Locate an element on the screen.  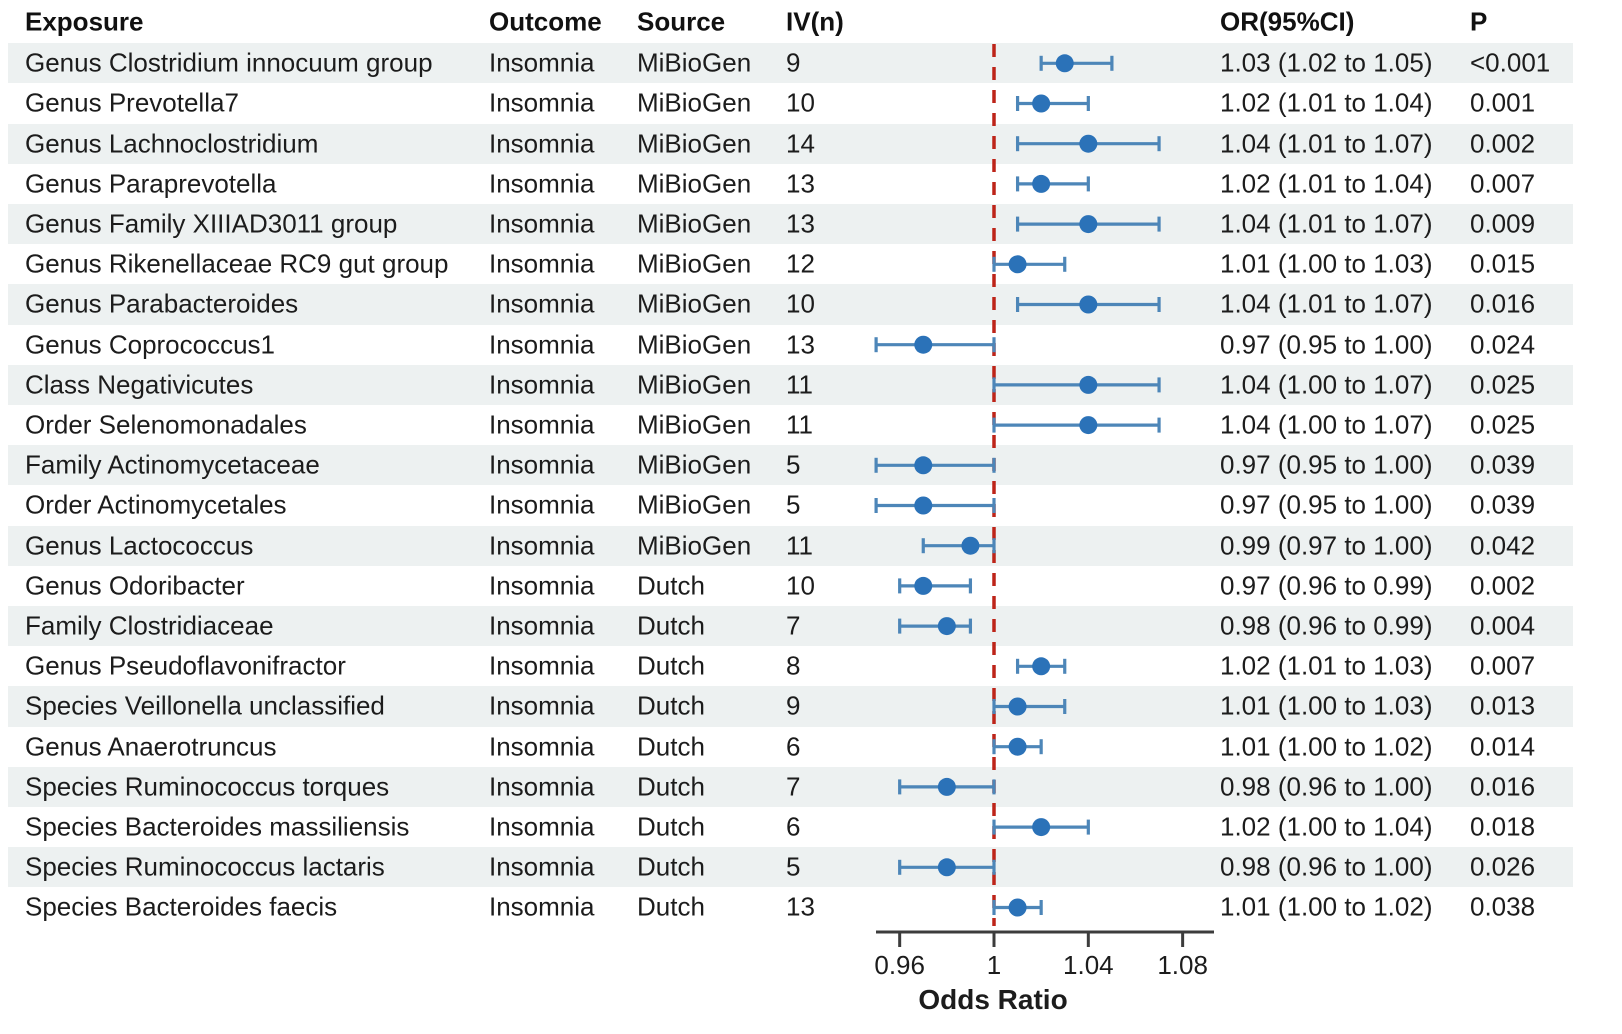
exposure-cell: Genus Coprococcus1 is located at coordinates (150, 344).